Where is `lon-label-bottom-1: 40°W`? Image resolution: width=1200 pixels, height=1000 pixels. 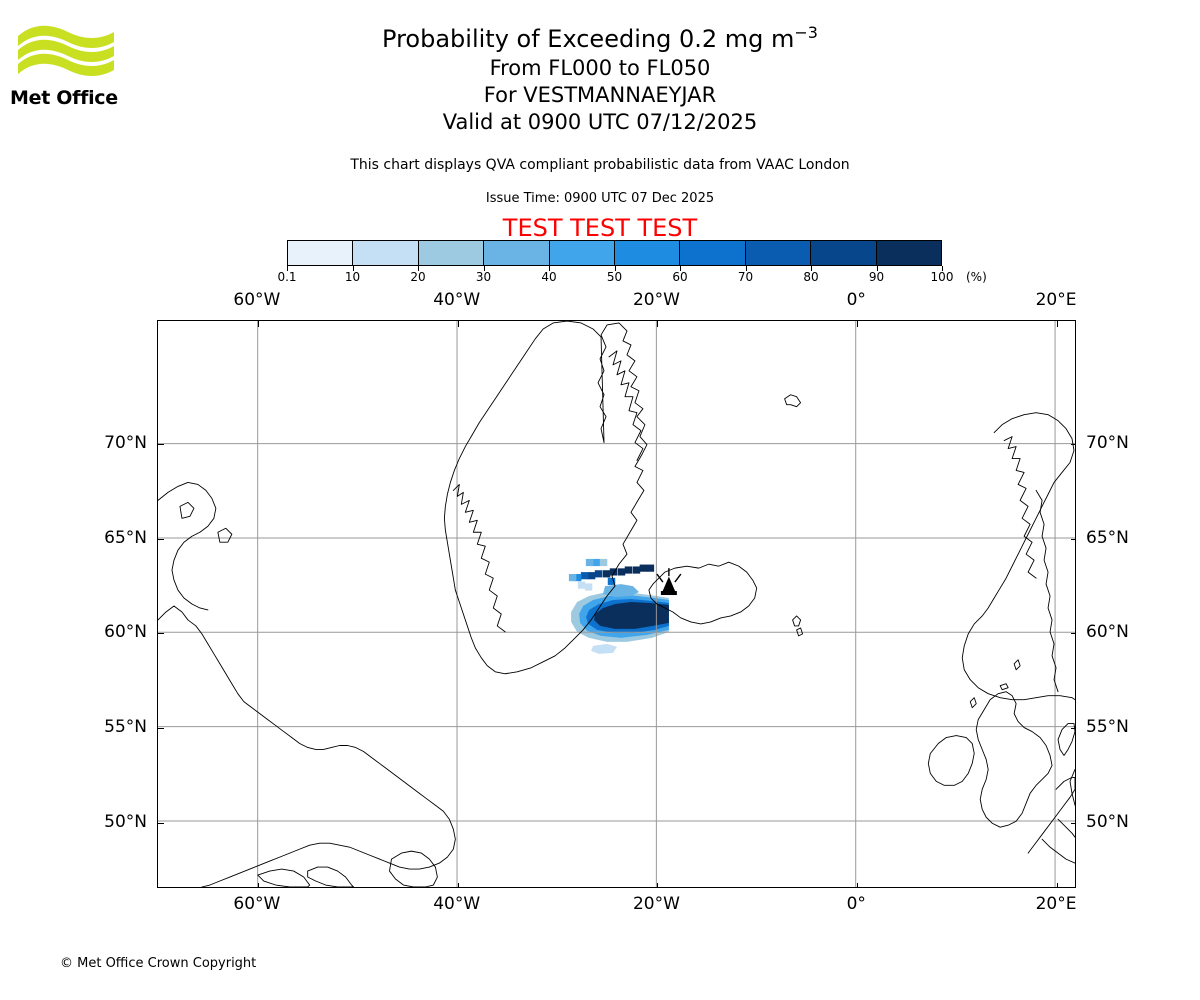
lon-label-bottom-1: 40°W is located at coordinates (457, 904).